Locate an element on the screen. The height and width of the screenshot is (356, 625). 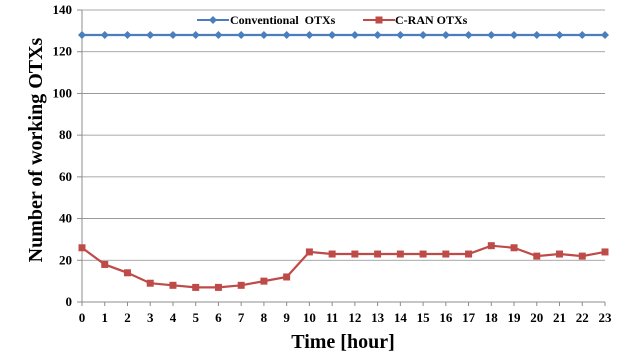
x-tick-label: 9 is located at coordinates (286, 317).